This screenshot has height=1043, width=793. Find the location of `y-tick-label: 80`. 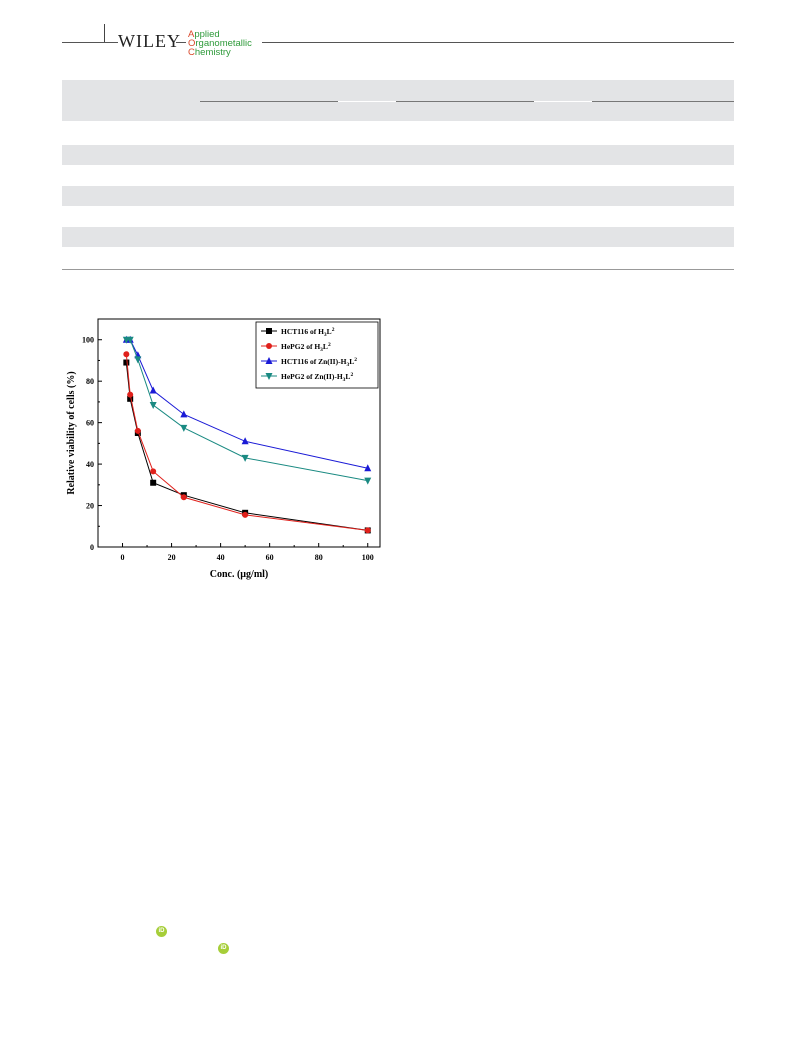

y-tick-label: 80 is located at coordinates (90, 381).